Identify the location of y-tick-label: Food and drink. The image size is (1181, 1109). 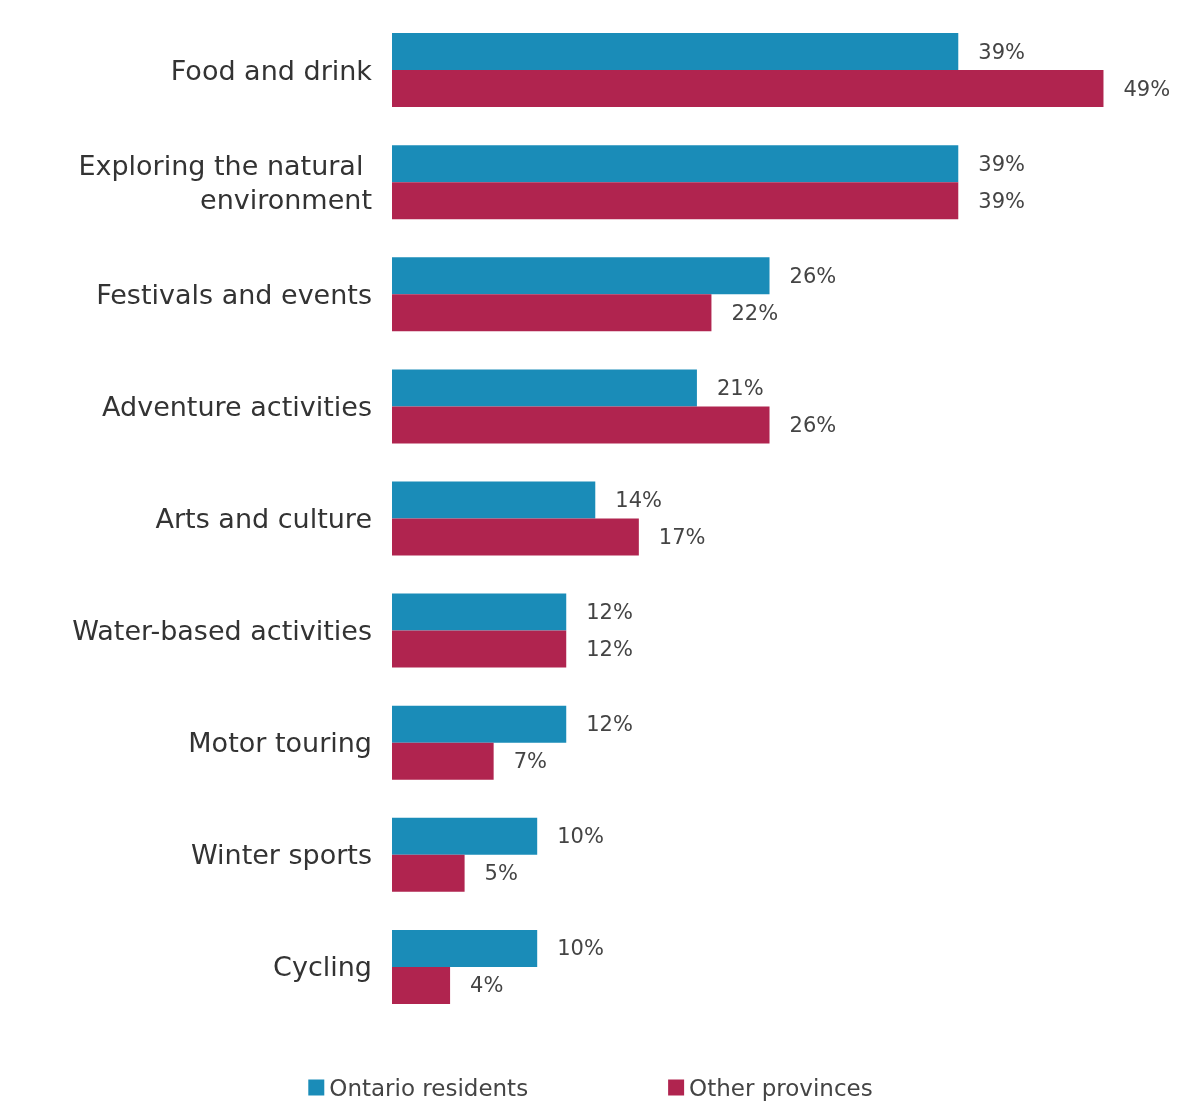
(271, 70).